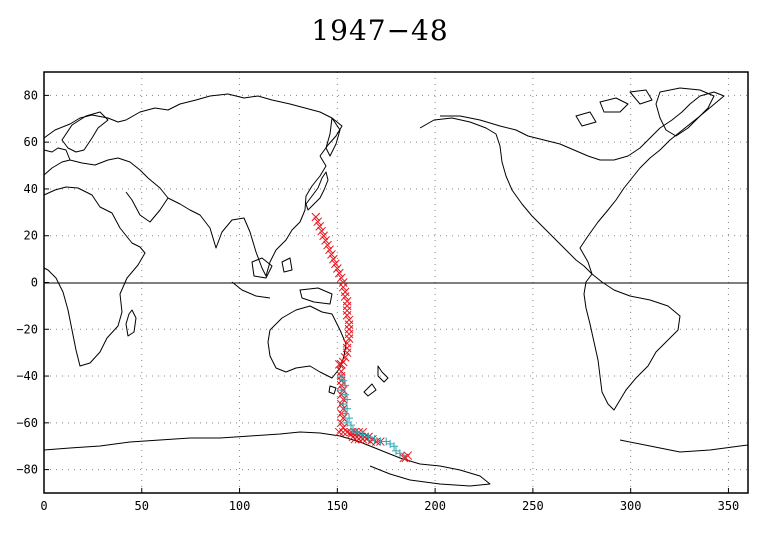 The width and height of the screenshot is (760, 538). What do you see at coordinates (226, 216) in the screenshot?
I see `coast-asia-south` at bounding box center [226, 216].